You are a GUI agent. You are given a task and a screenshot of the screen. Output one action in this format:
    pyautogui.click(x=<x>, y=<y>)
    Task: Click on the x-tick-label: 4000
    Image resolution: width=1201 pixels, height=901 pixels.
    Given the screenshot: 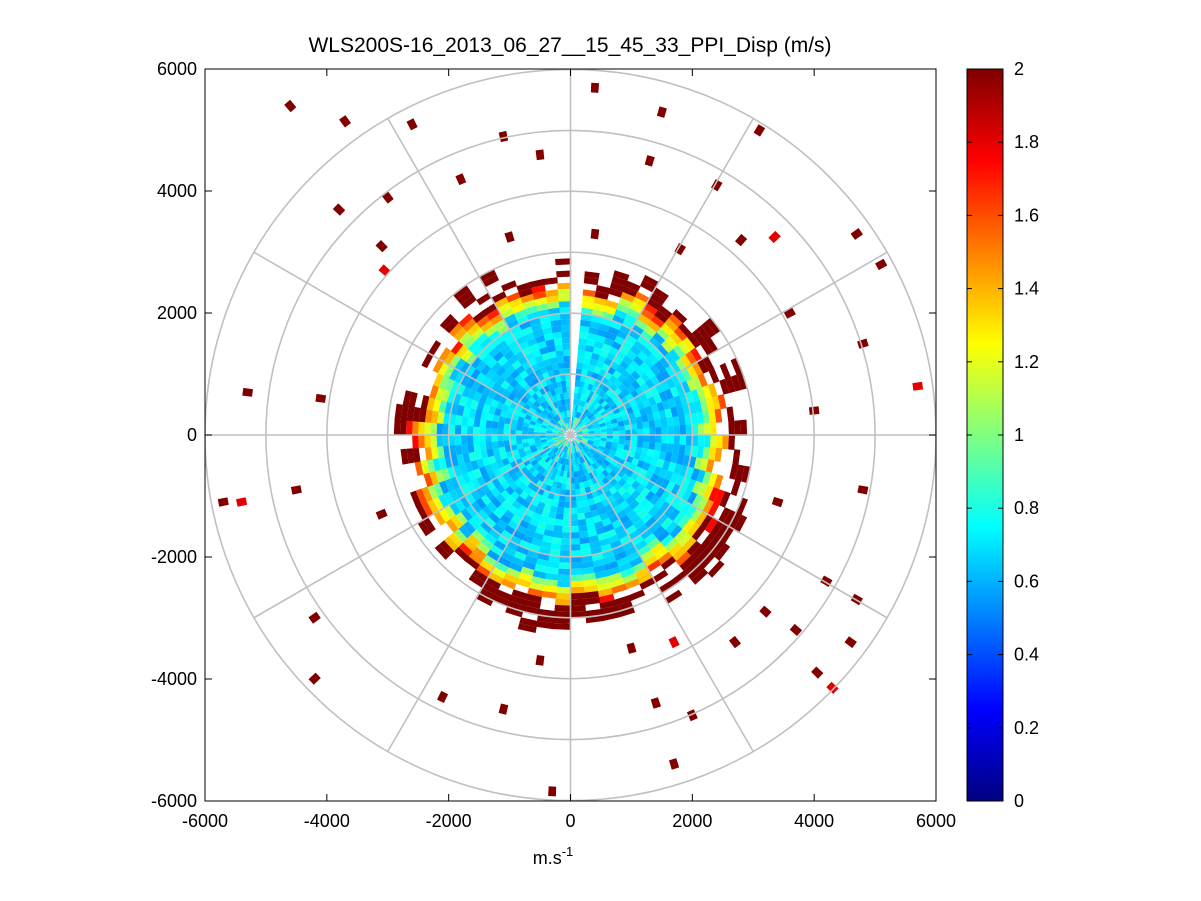 What is the action you would take?
    pyautogui.click(x=814, y=821)
    